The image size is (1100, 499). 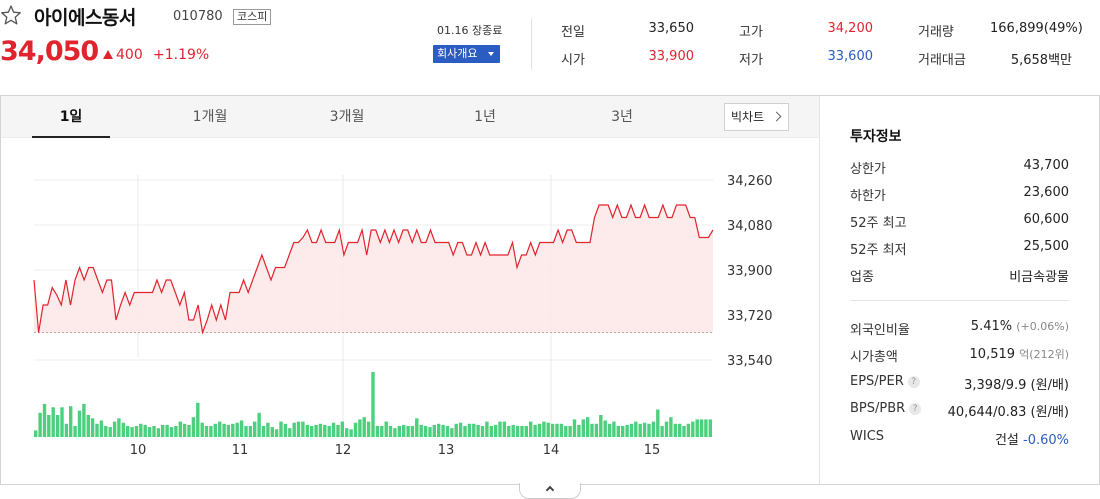 What do you see at coordinates (1024, 354) in the screenshot?
I see `market-cap-unit: 억` at bounding box center [1024, 354].